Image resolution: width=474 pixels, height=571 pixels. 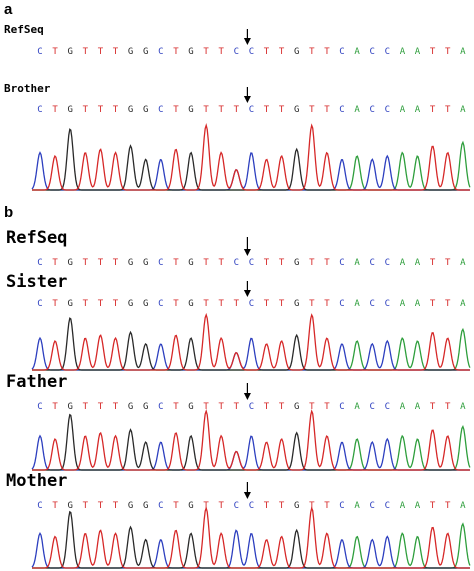 I want to click on chromatogram-mother, so click(x=251, y=537).